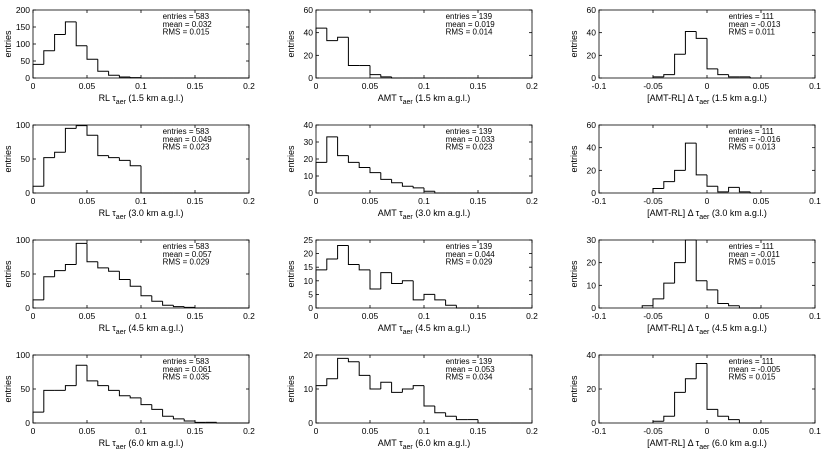 This screenshot has height=454, width=822. What do you see at coordinates (424, 329) in the screenshot?
I see `x-axis-label: AMT τaer (4.5 km a.g.l.)` at bounding box center [424, 329].